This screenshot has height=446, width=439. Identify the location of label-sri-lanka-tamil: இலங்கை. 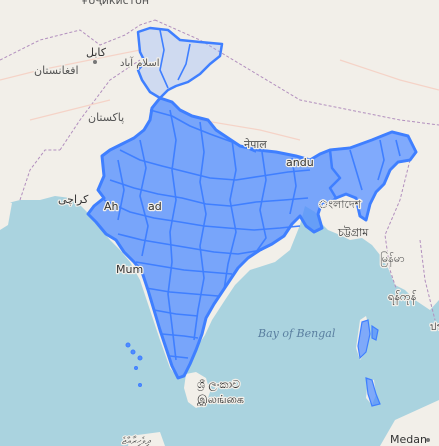
(220, 399).